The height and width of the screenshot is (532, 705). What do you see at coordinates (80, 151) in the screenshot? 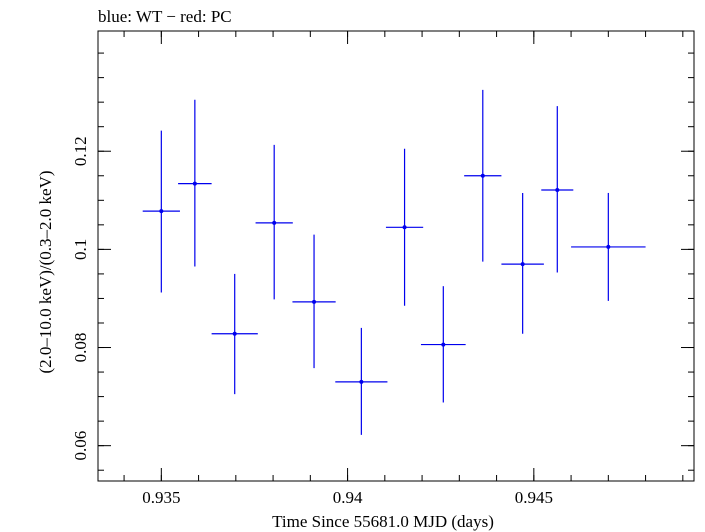
I see `y-tick-label: 0.12` at bounding box center [80, 151].